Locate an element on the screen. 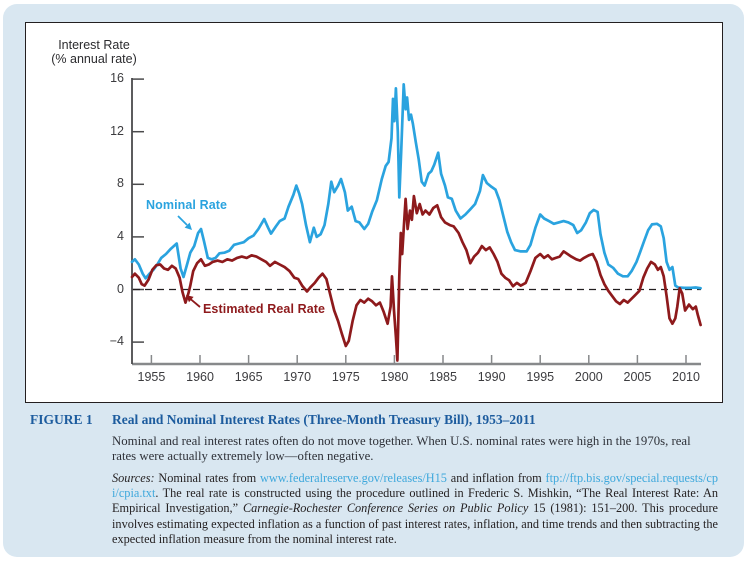 The image size is (748, 562). x-axis-tick-label: 2005 is located at coordinates (637, 377).